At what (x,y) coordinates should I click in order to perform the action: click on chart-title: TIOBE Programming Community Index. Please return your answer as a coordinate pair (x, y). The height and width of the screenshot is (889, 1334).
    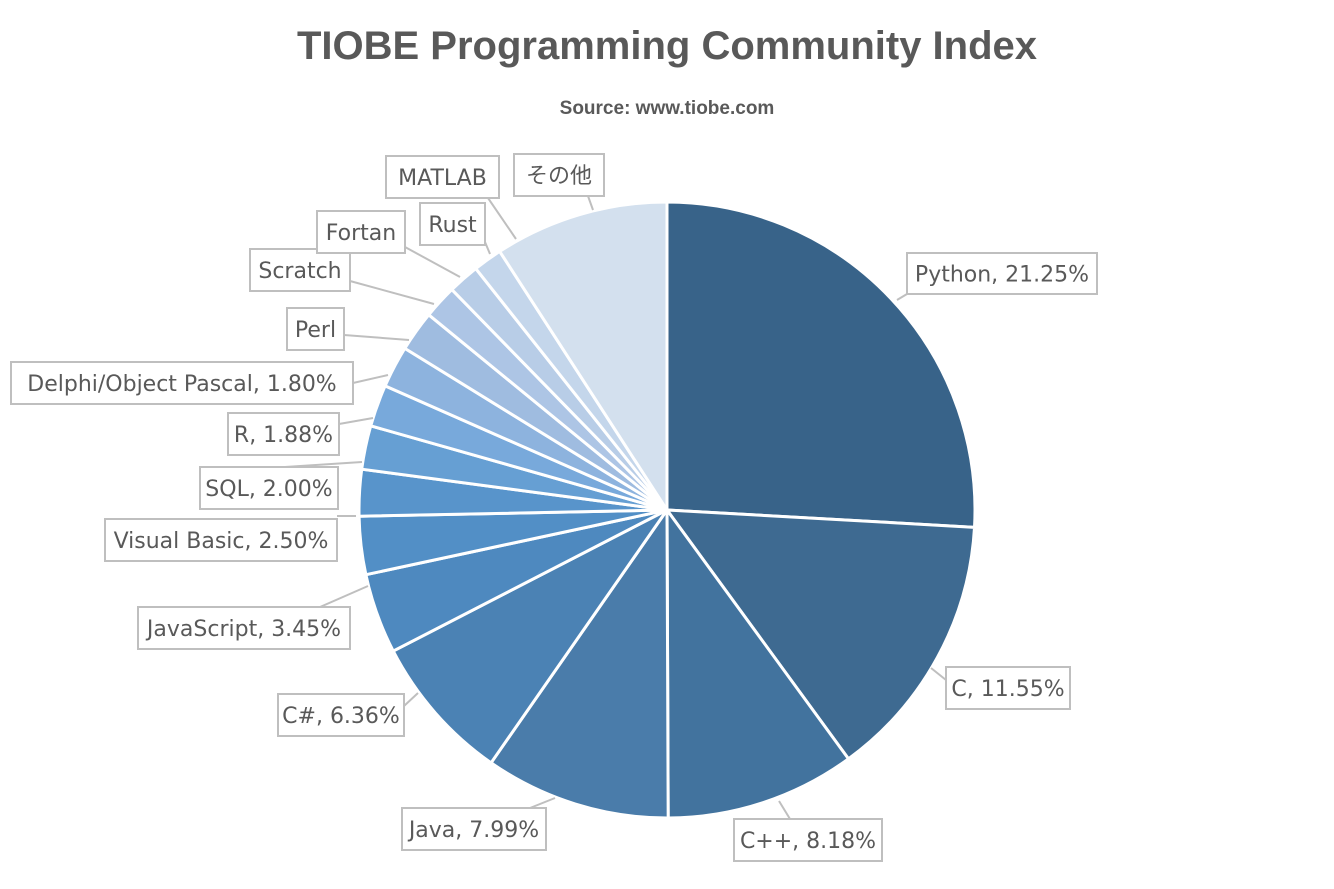
    Looking at the image, I should click on (667, 46).